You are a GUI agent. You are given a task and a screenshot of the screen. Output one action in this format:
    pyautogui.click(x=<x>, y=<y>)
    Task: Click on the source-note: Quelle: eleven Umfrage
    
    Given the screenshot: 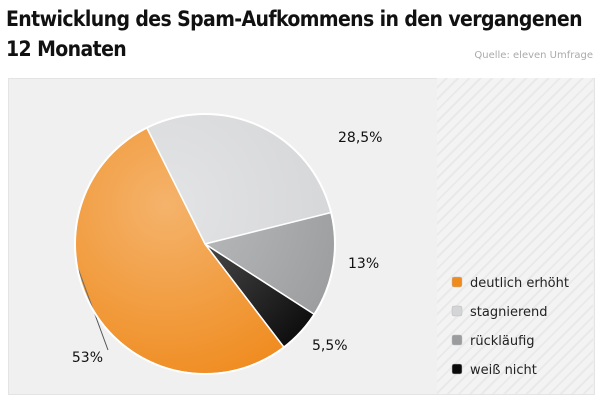 What is the action you would take?
    pyautogui.click(x=533, y=55)
    